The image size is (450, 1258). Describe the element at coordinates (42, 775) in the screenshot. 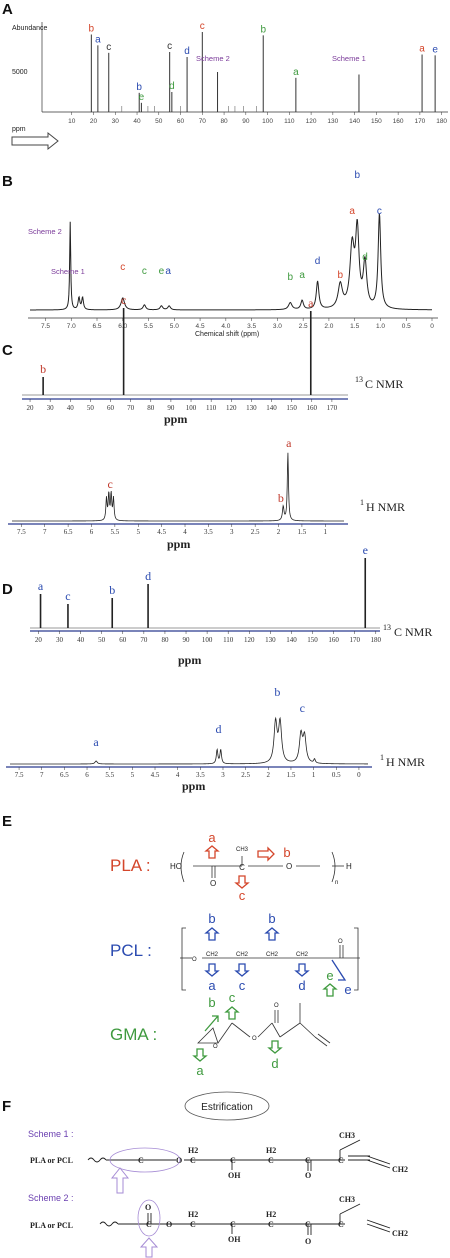

I see `panel-d-h1-xtick-label: 7` at that location.